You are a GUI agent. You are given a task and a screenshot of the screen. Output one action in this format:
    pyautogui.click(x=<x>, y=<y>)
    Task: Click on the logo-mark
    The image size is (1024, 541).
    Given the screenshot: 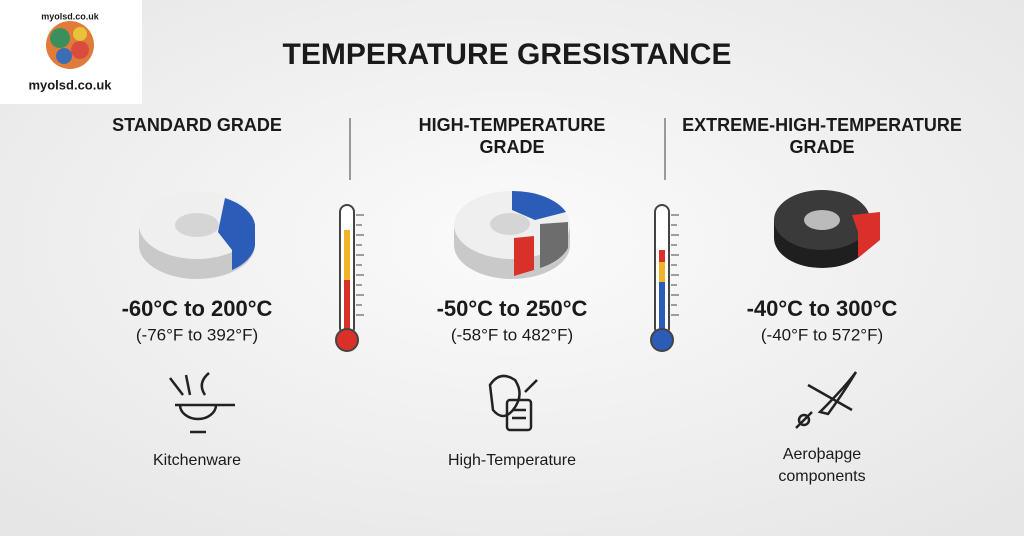 What is the action you would take?
    pyautogui.click(x=70, y=45)
    